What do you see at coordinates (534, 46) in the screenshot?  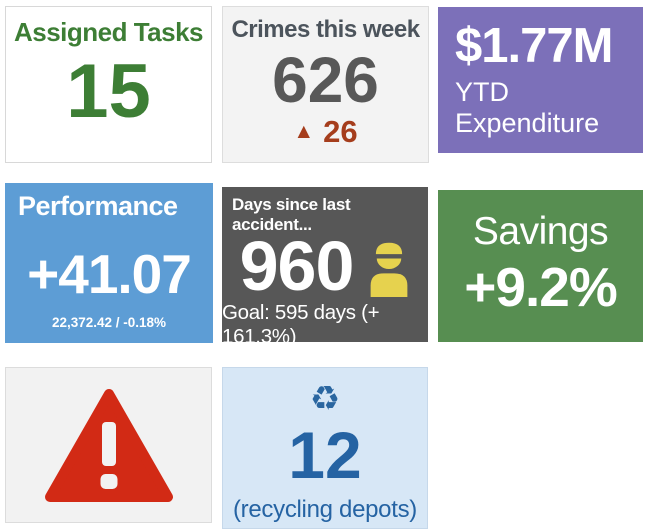 I see `expenditure-value: $1.77M` at bounding box center [534, 46].